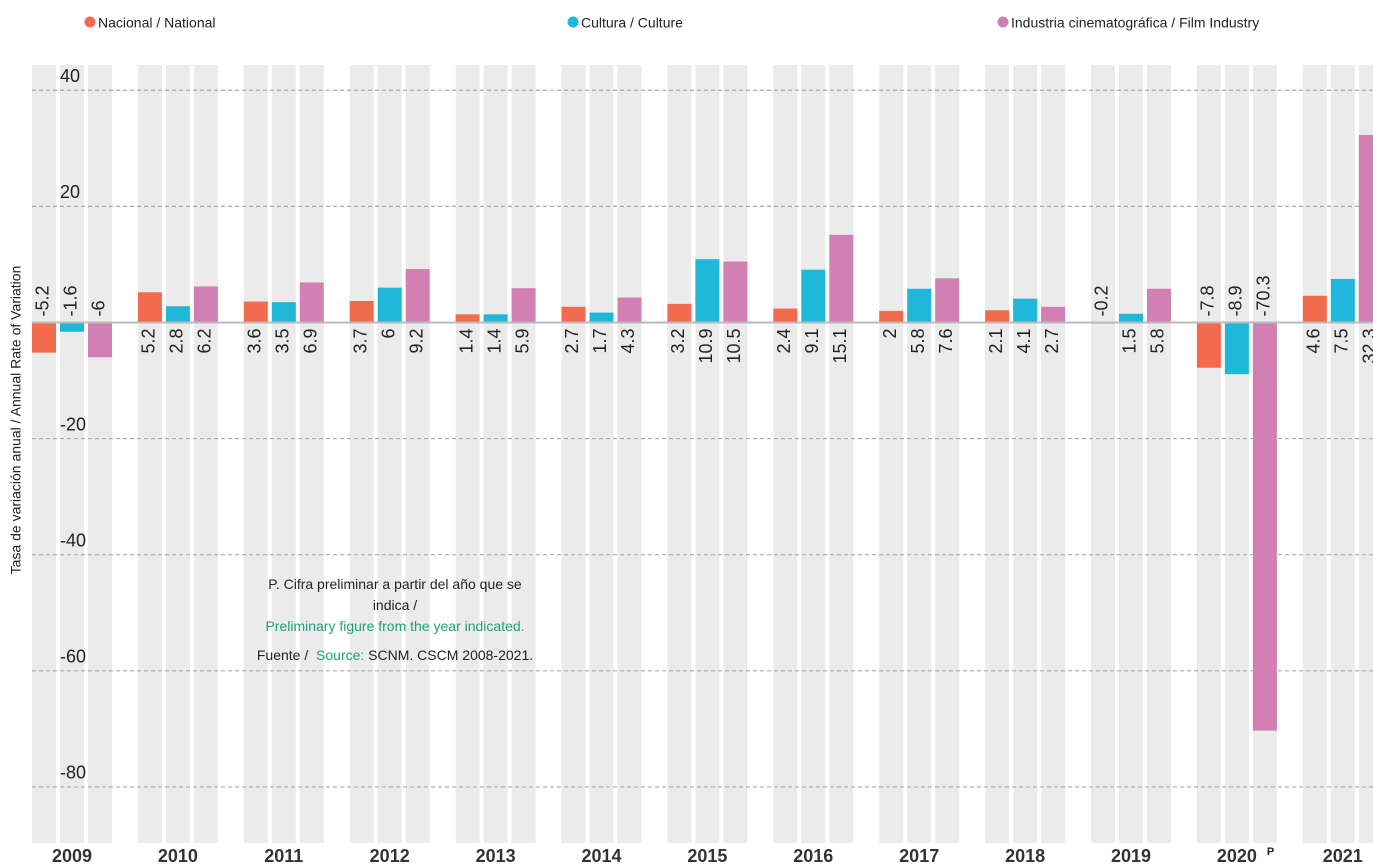 This screenshot has width=1373, height=867. What do you see at coordinates (678, 340) in the screenshot?
I see `value-label: 3.2` at bounding box center [678, 340].